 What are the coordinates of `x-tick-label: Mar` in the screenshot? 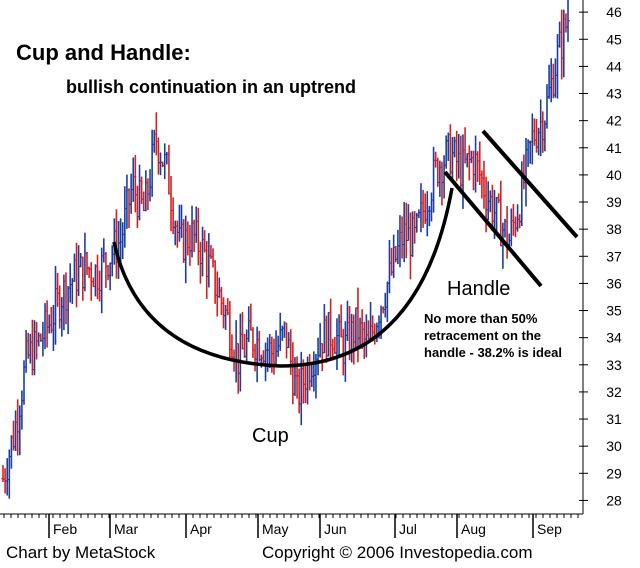 It's located at (126, 529).